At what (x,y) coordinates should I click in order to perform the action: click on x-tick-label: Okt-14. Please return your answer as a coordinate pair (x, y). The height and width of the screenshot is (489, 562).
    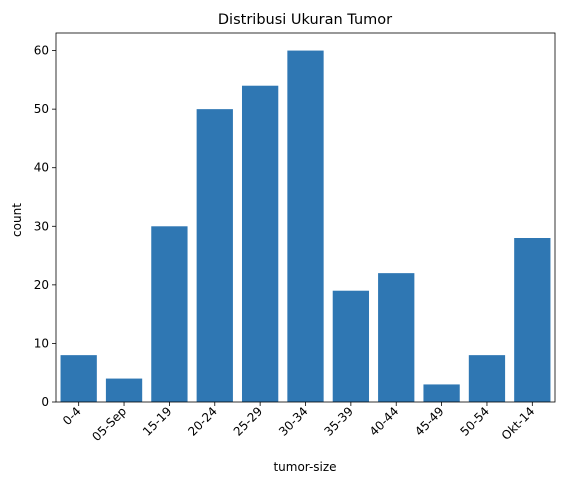
    Looking at the image, I should click on (518, 423).